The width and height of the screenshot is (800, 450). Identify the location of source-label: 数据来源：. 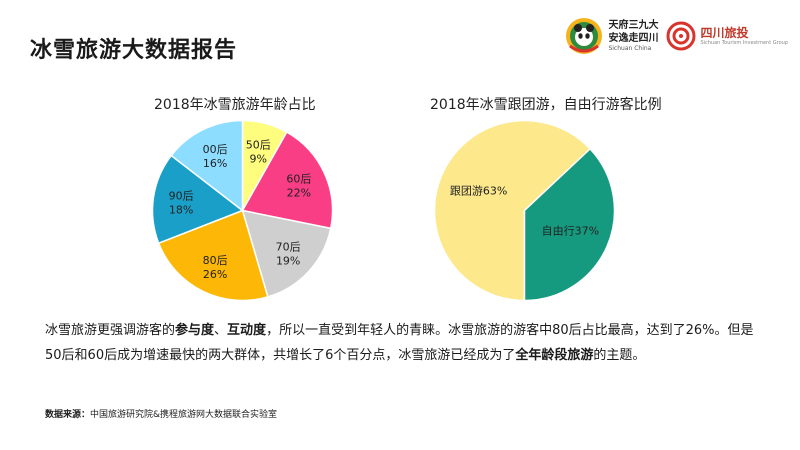
(68, 415).